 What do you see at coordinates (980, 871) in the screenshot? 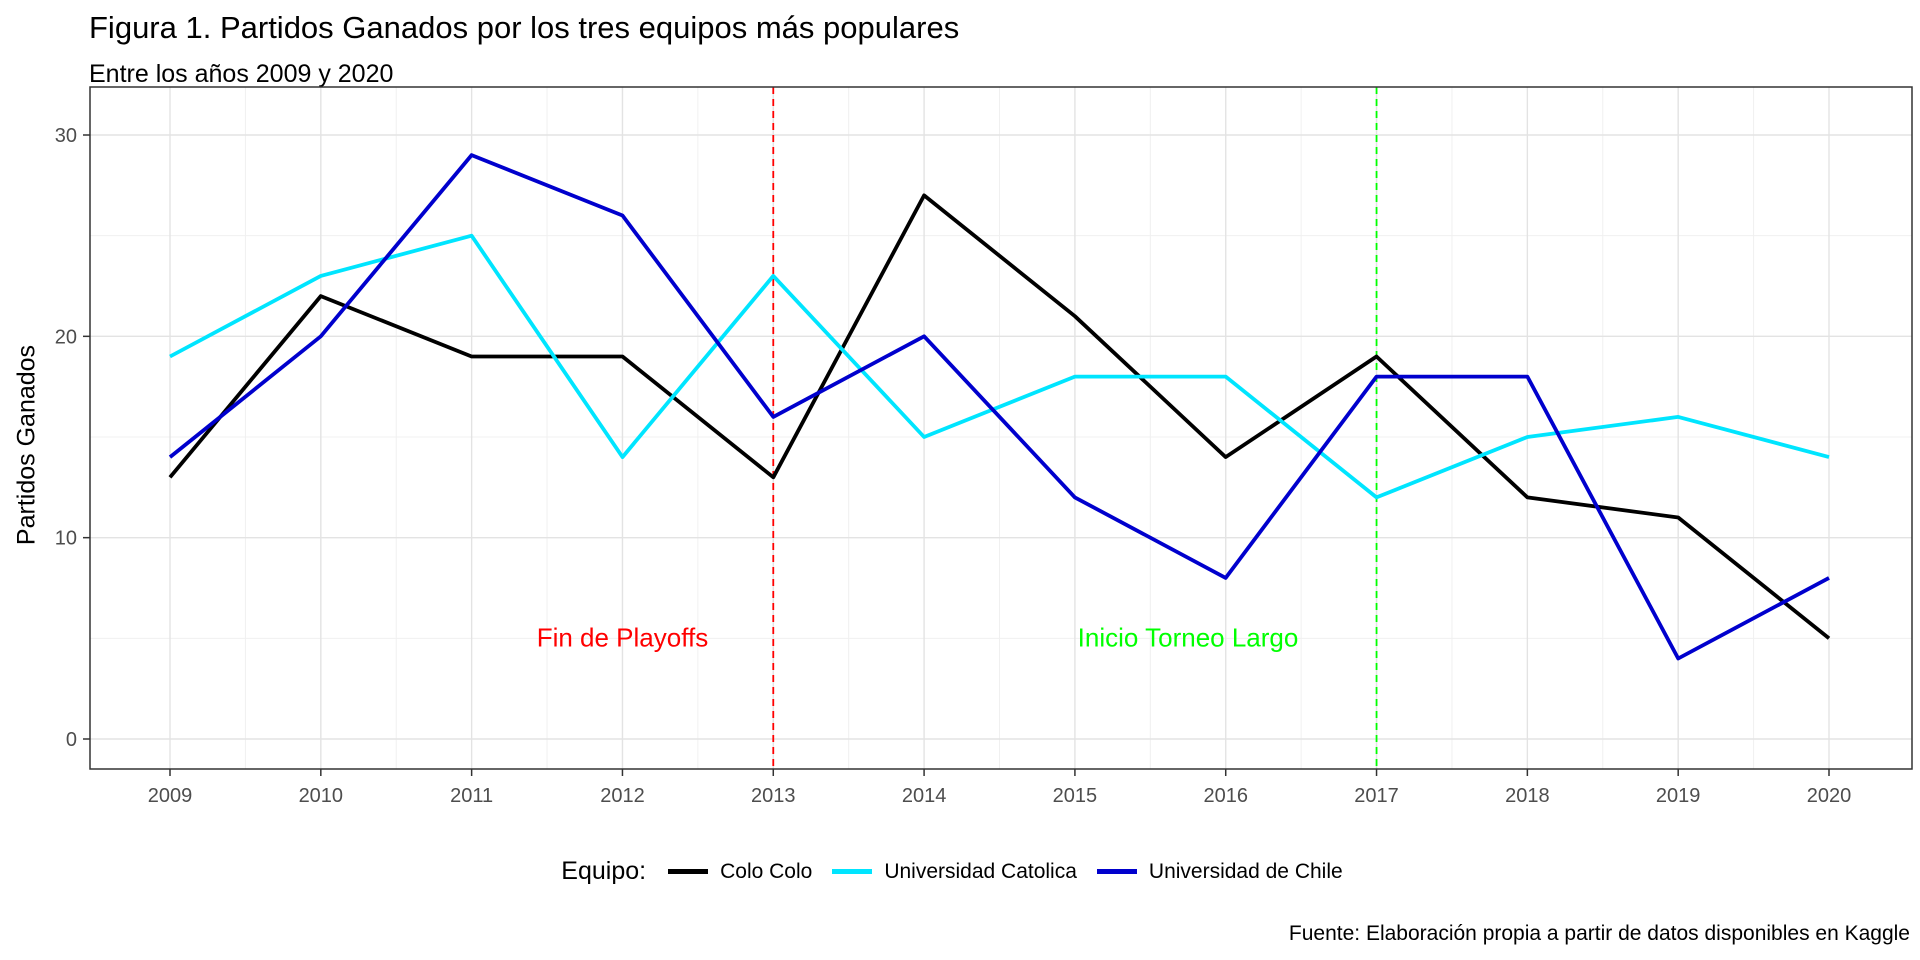
I see `legend-label: Universidad Catolica` at bounding box center [980, 871].